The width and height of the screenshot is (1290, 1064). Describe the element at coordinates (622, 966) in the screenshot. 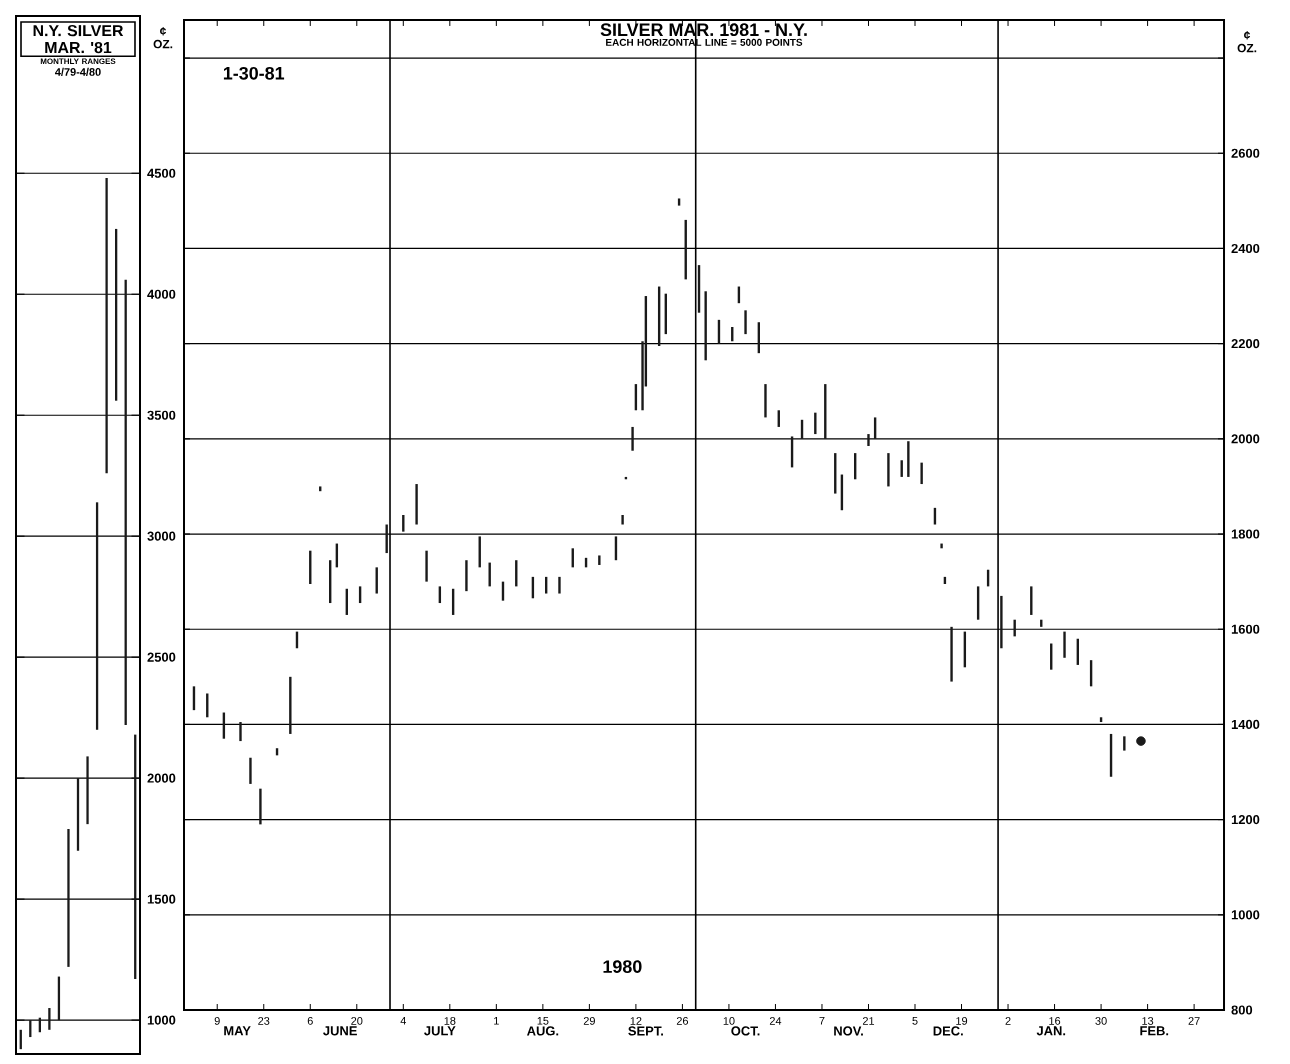

I see `annotation: 1980` at that location.